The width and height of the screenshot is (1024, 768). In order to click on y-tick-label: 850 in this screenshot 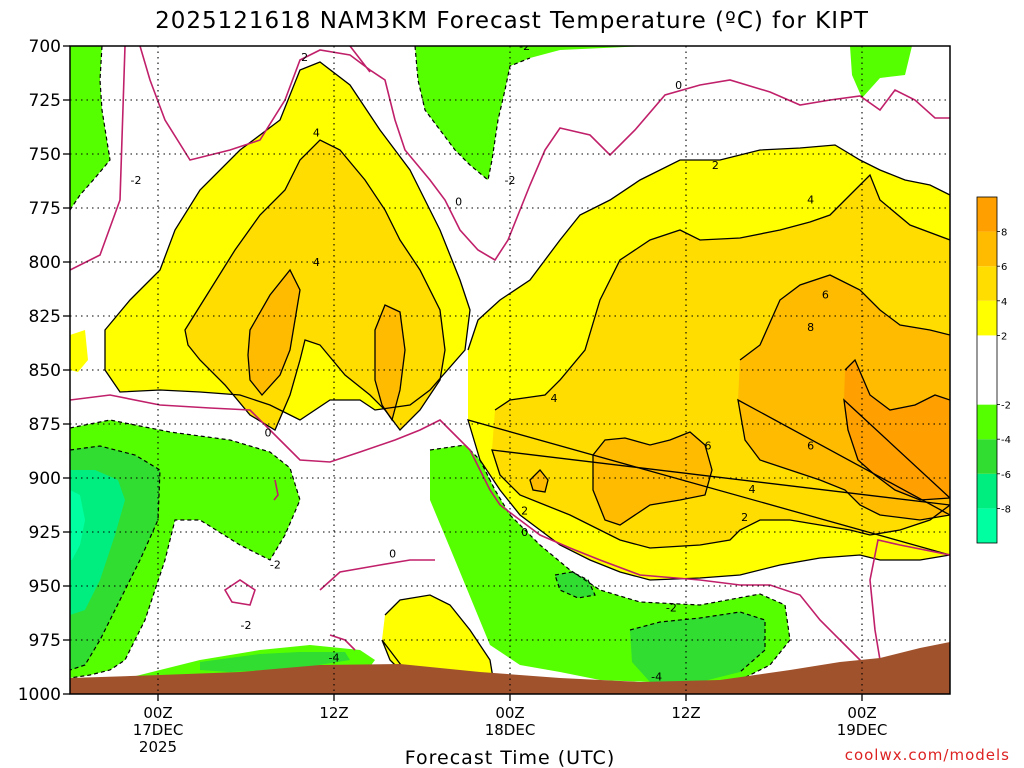, I will do `click(45, 371)`.